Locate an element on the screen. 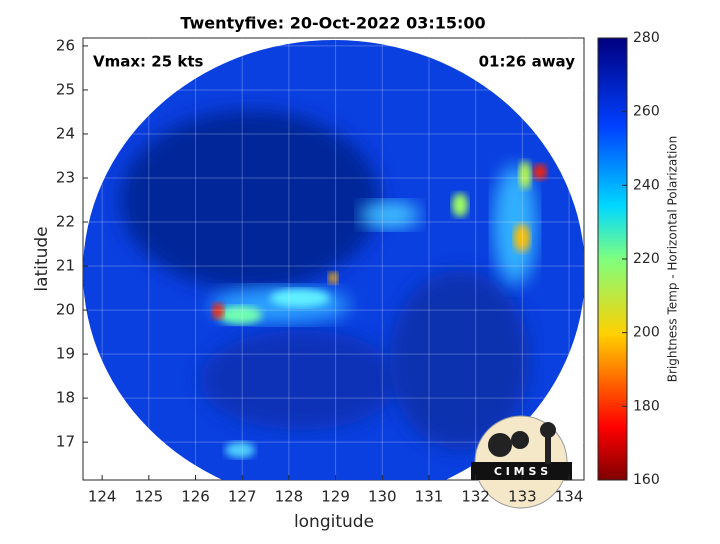 The image size is (720, 544). annotation: Vmax: 25 kts is located at coordinates (148, 62).